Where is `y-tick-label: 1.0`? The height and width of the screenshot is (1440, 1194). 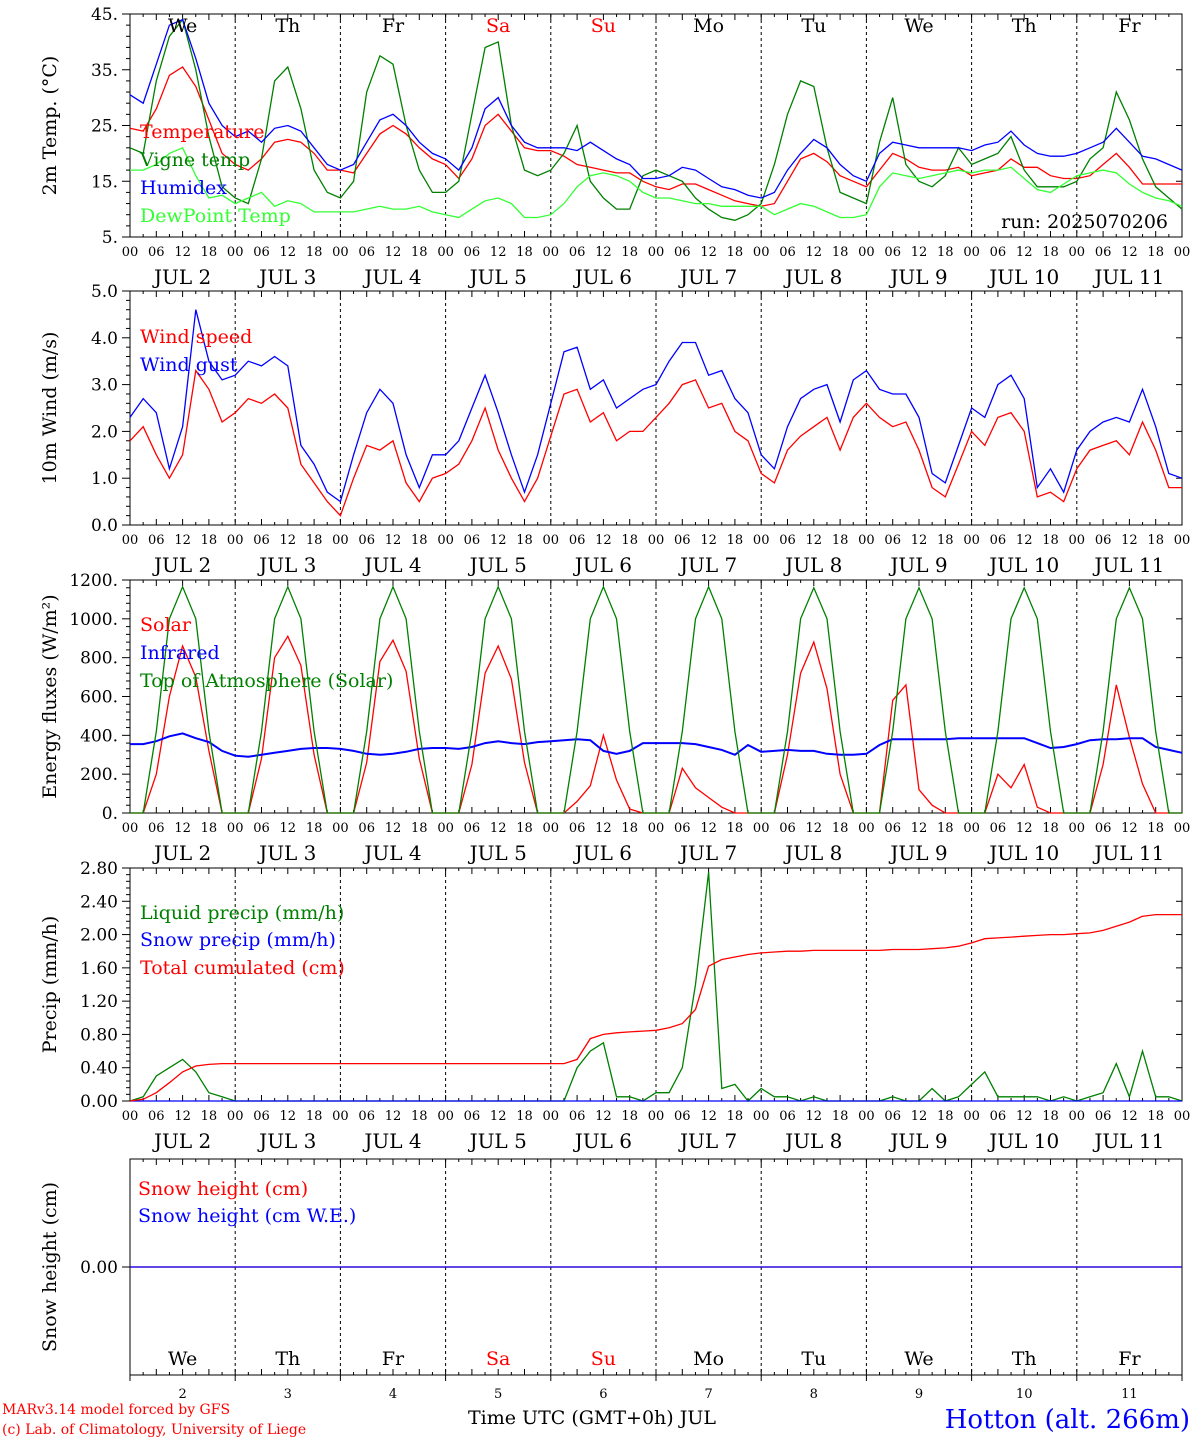
y-tick-label: 1.0 is located at coordinates (104, 479).